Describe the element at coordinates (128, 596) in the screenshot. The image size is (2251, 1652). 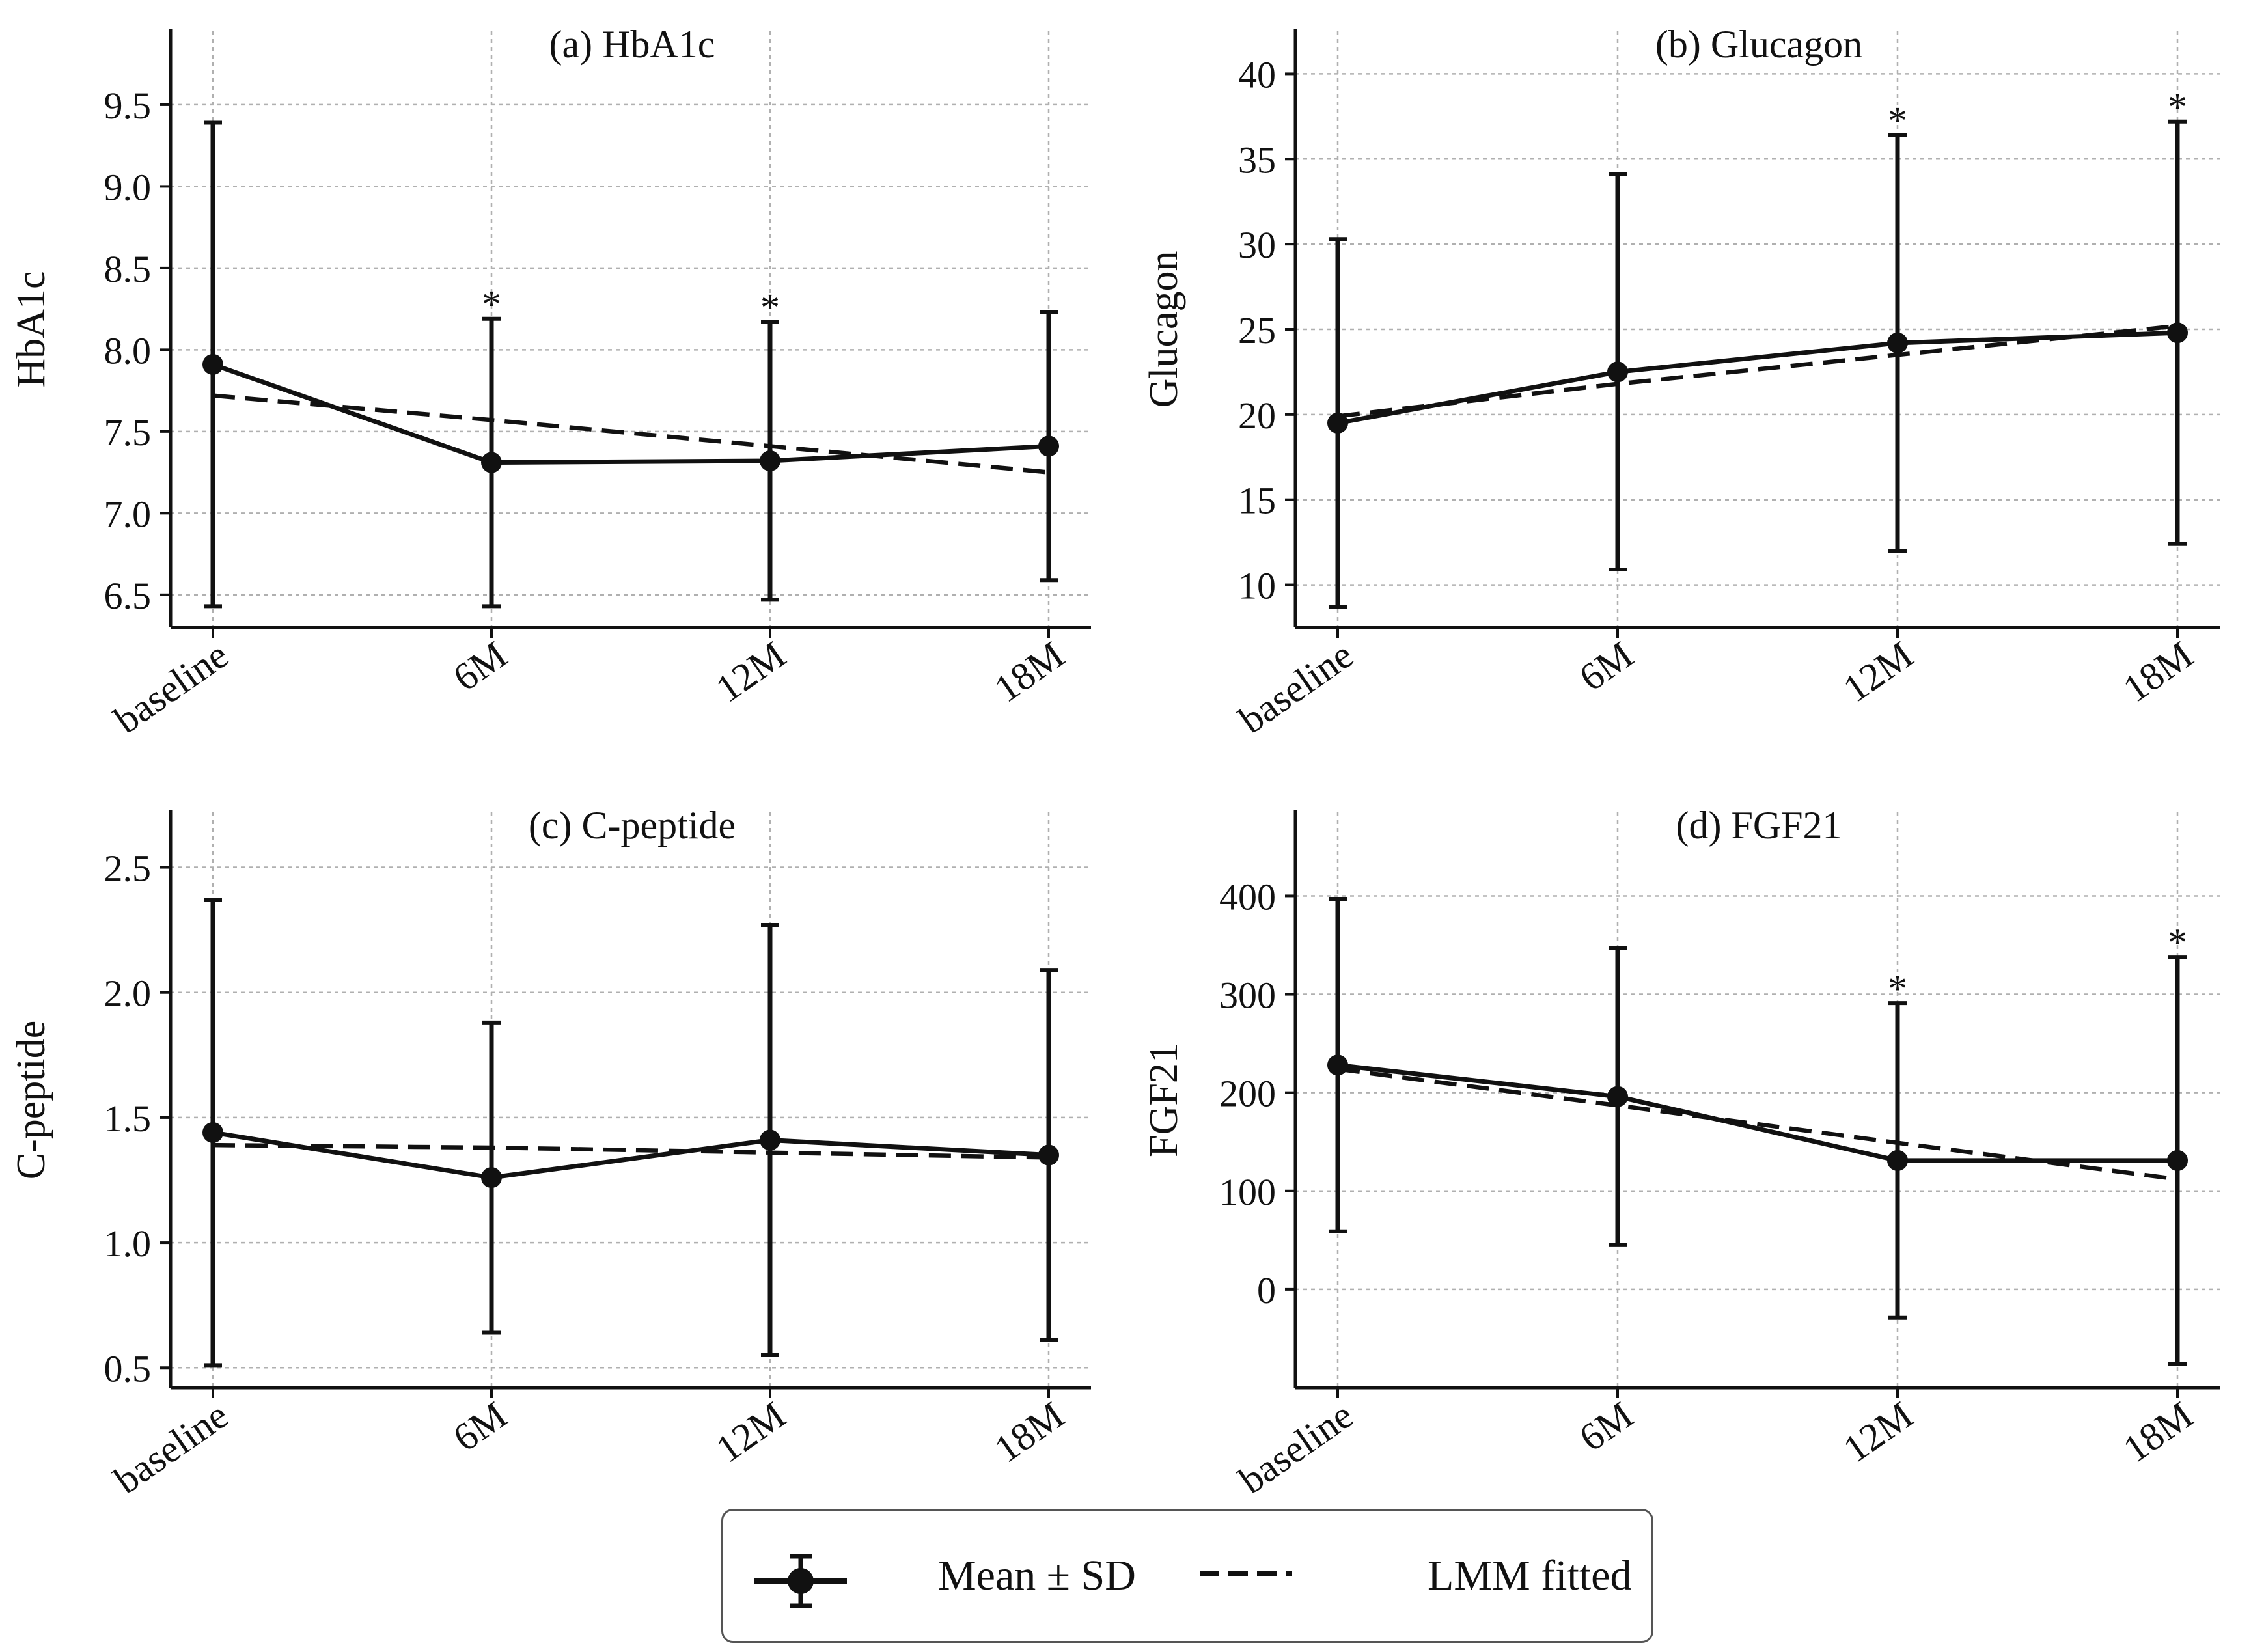
I see `y-tick-label: 6.5` at that location.